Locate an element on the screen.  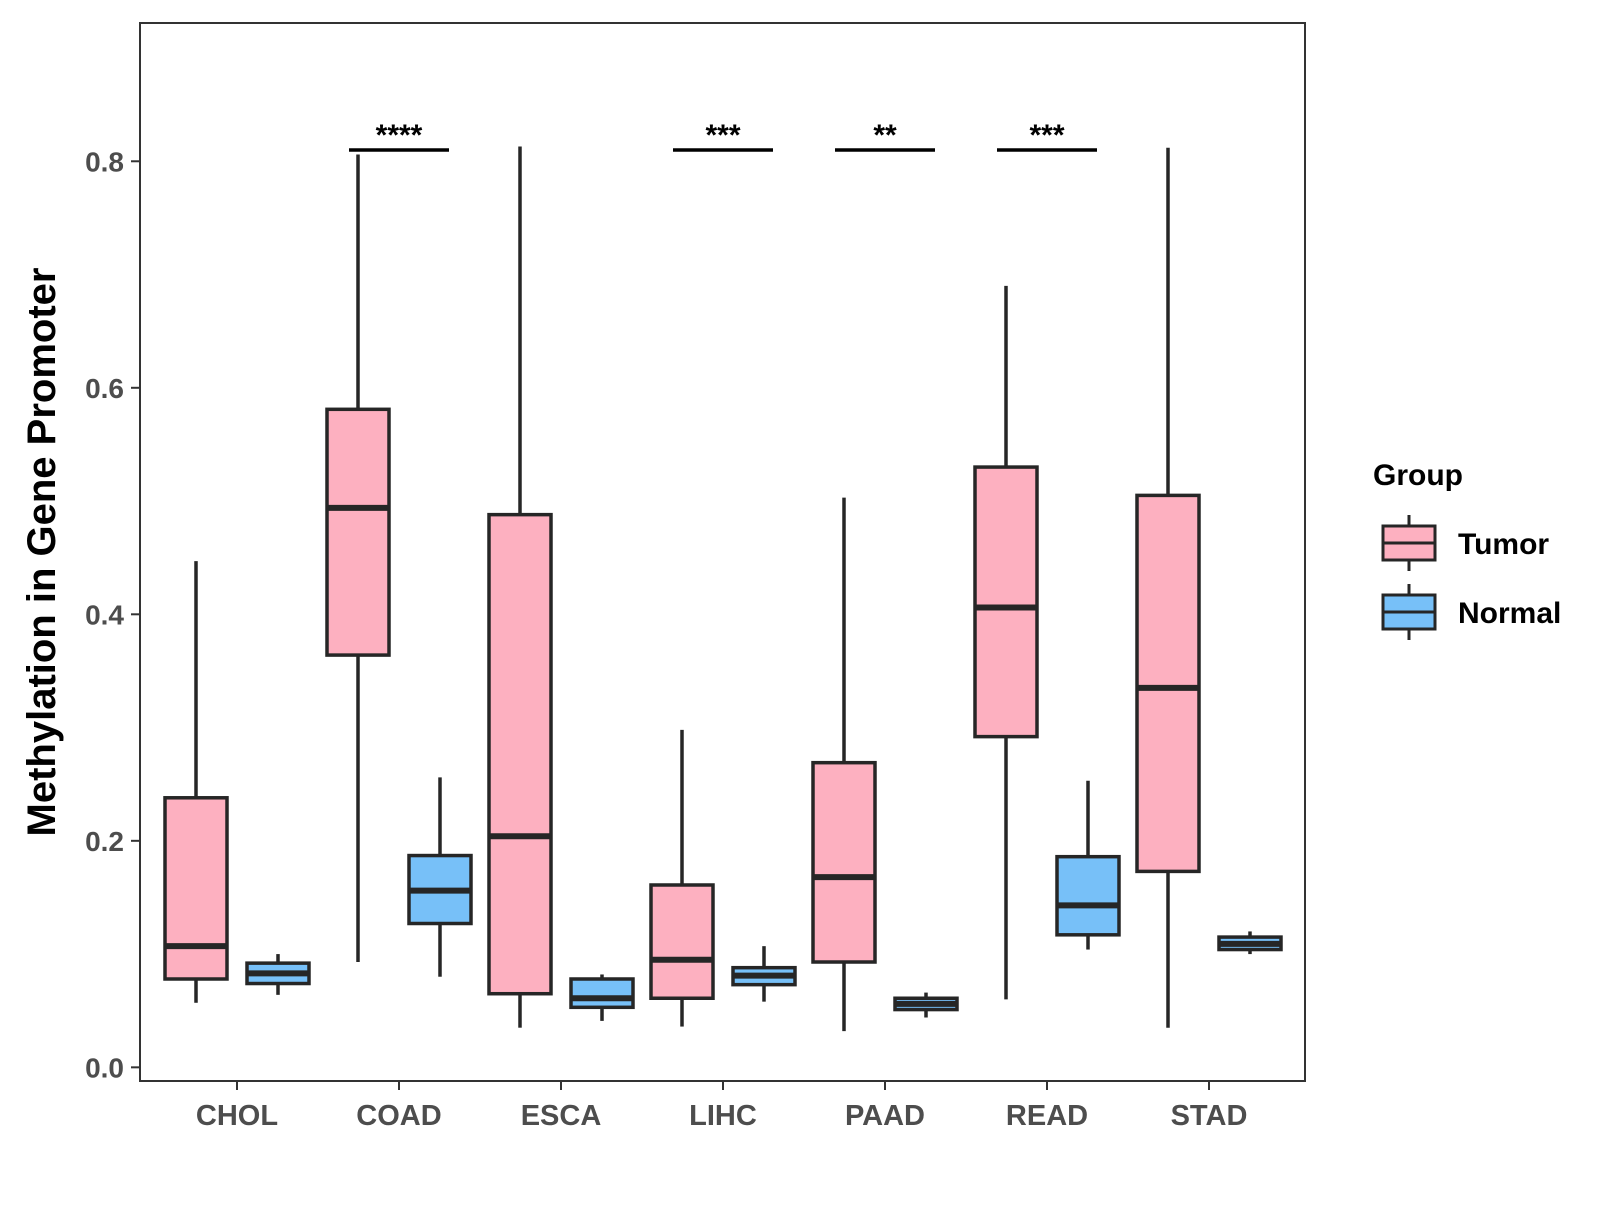
box-tumor-read is located at coordinates (1006, 642).